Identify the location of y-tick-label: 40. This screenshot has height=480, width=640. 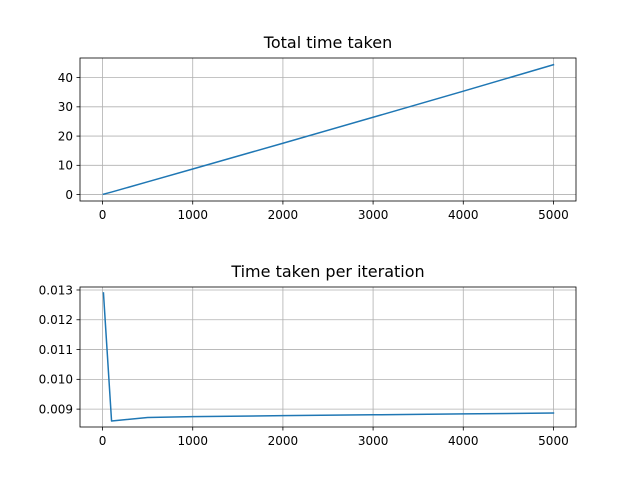
(65, 78).